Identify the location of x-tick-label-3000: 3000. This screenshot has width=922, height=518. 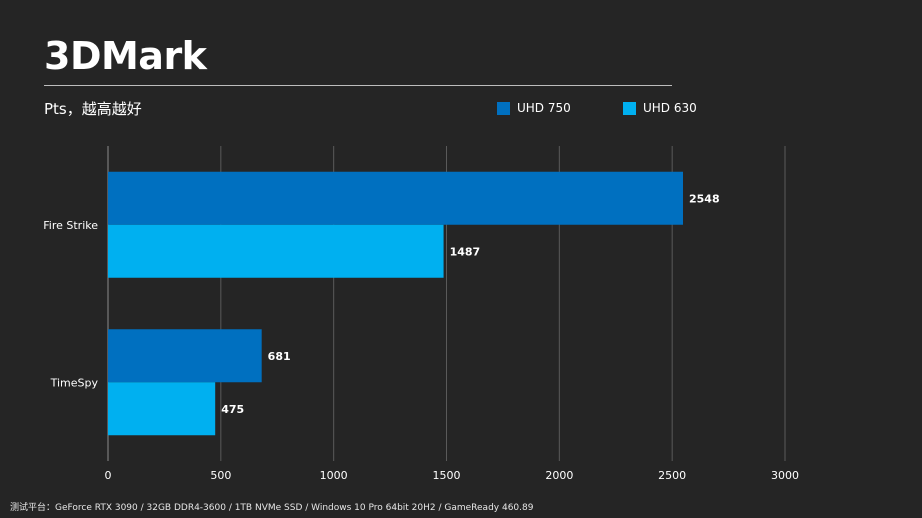
(785, 475).